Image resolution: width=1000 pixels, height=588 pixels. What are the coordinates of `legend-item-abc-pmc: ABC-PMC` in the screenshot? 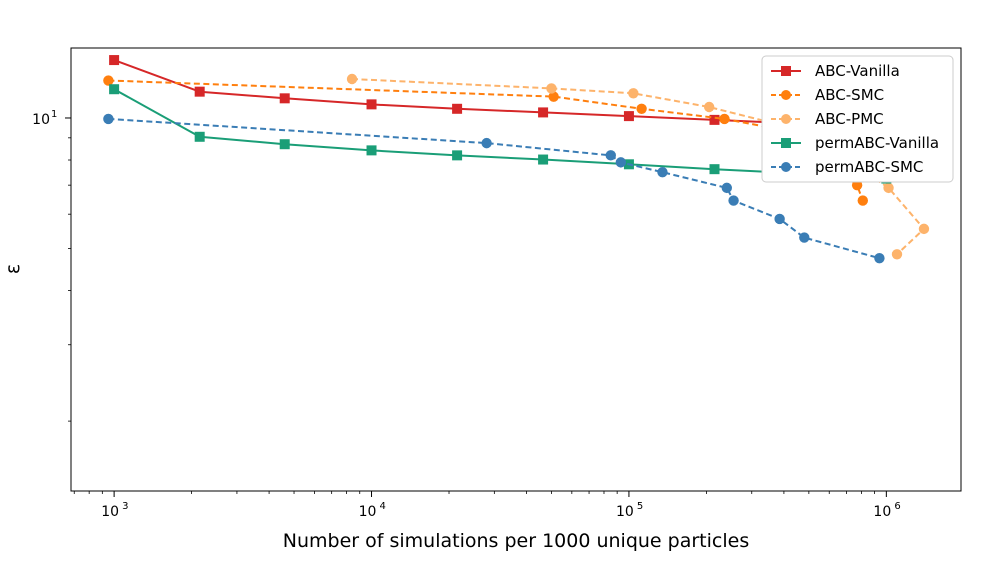 It's located at (827, 119).